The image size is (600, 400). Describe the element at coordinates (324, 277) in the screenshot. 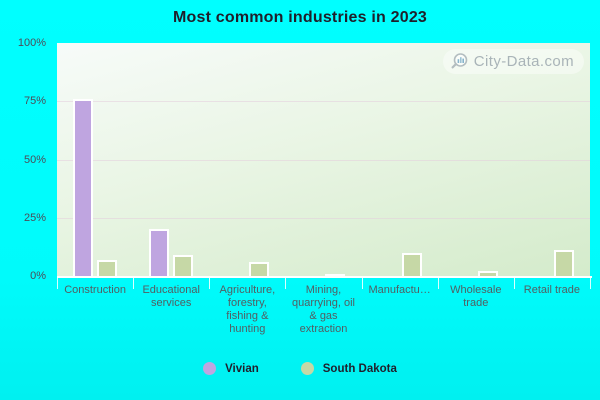

I see `x-axis-line` at that location.